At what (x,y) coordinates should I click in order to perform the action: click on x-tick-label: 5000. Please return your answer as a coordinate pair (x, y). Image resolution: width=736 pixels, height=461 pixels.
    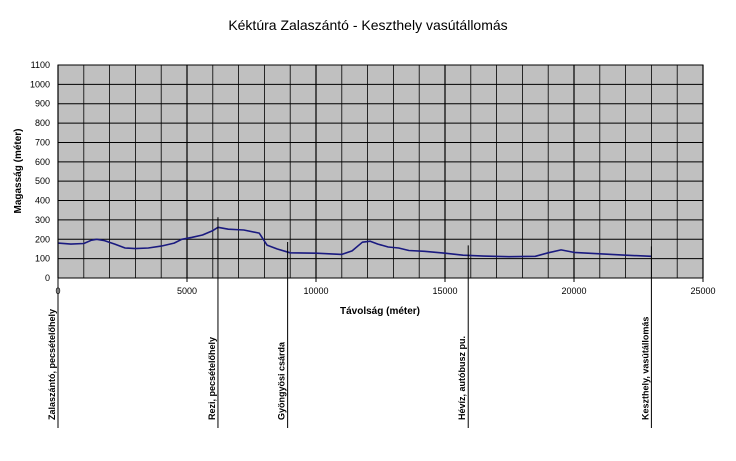
    Looking at the image, I should click on (187, 291).